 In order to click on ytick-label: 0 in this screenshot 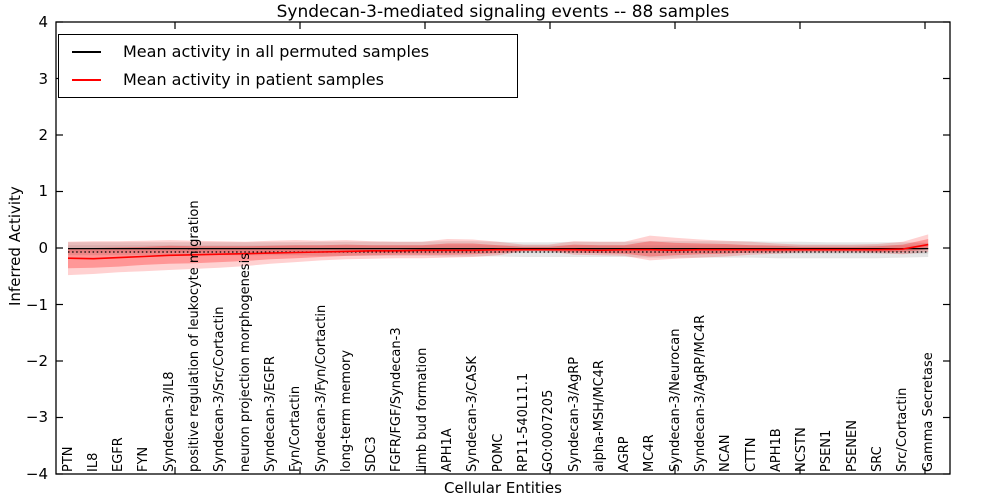, I will do `click(43, 248)`.